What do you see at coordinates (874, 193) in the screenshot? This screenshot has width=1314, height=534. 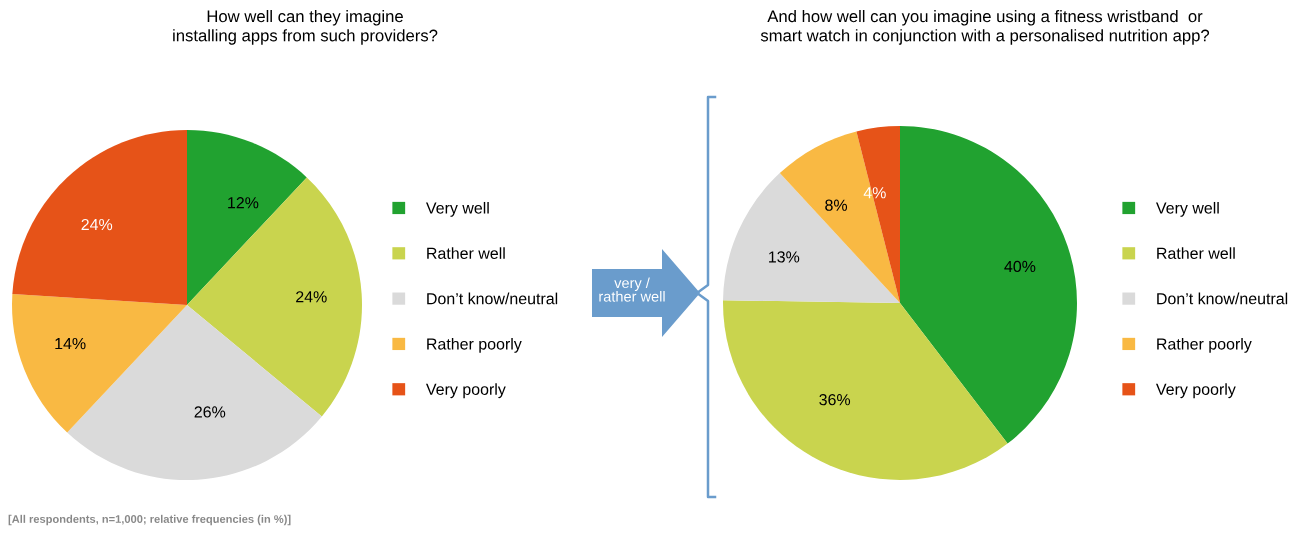 I see `data-label: 4%` at bounding box center [874, 193].